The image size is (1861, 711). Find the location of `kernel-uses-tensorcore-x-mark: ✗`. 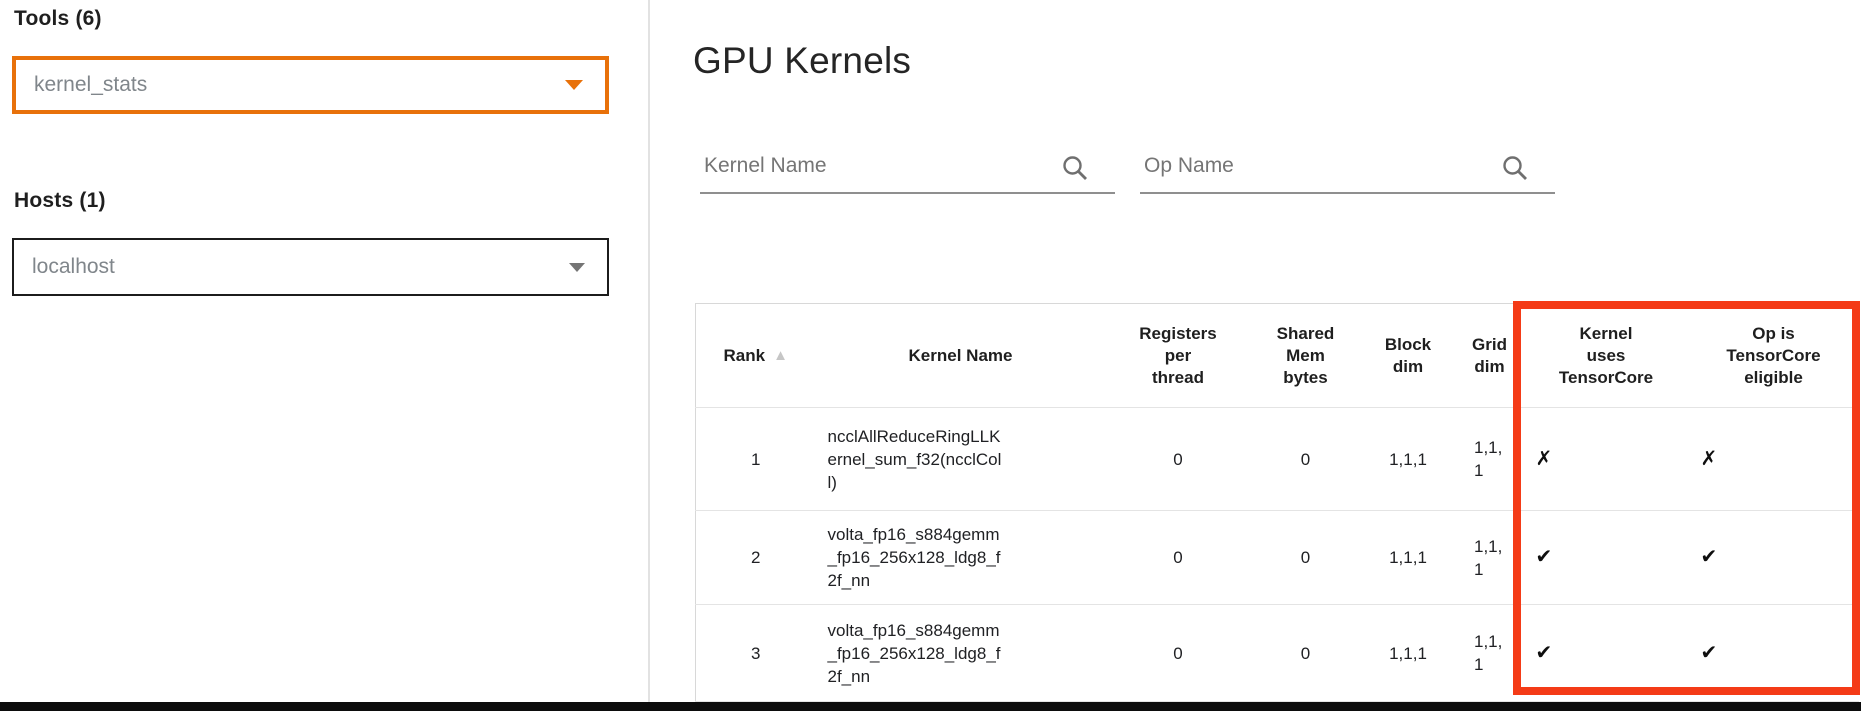

kernel-uses-tensorcore-x-mark: ✗ is located at coordinates (1606, 459).